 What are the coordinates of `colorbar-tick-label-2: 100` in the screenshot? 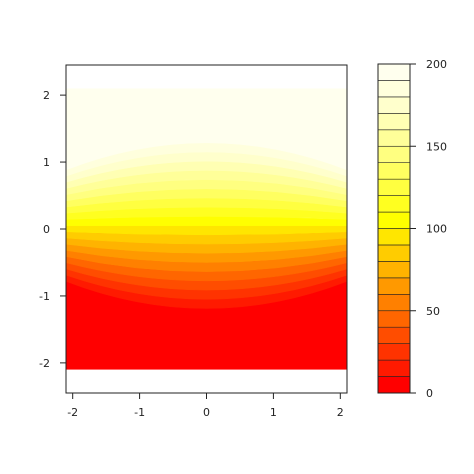 It's located at (436, 229).